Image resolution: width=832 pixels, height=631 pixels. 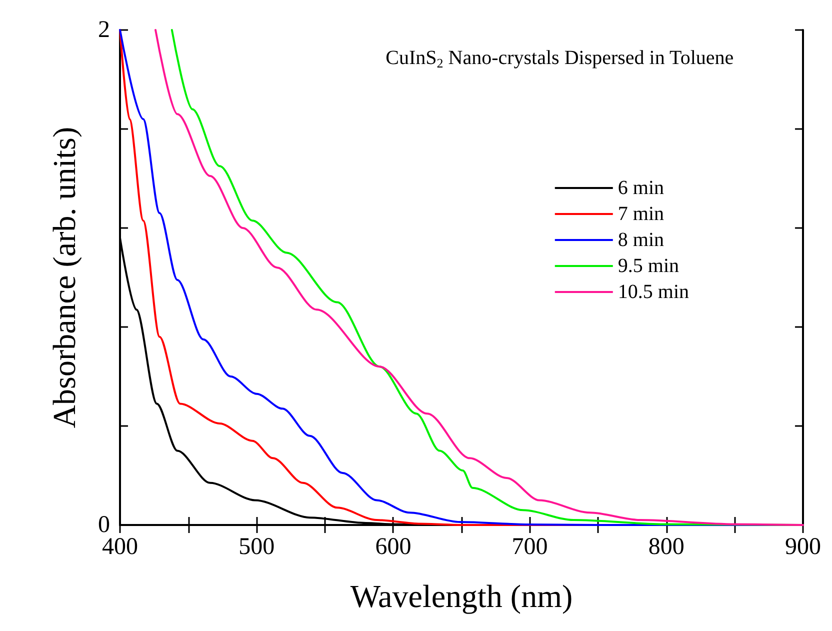 What do you see at coordinates (641, 240) in the screenshot?
I see `legend-label: 8 min` at bounding box center [641, 240].